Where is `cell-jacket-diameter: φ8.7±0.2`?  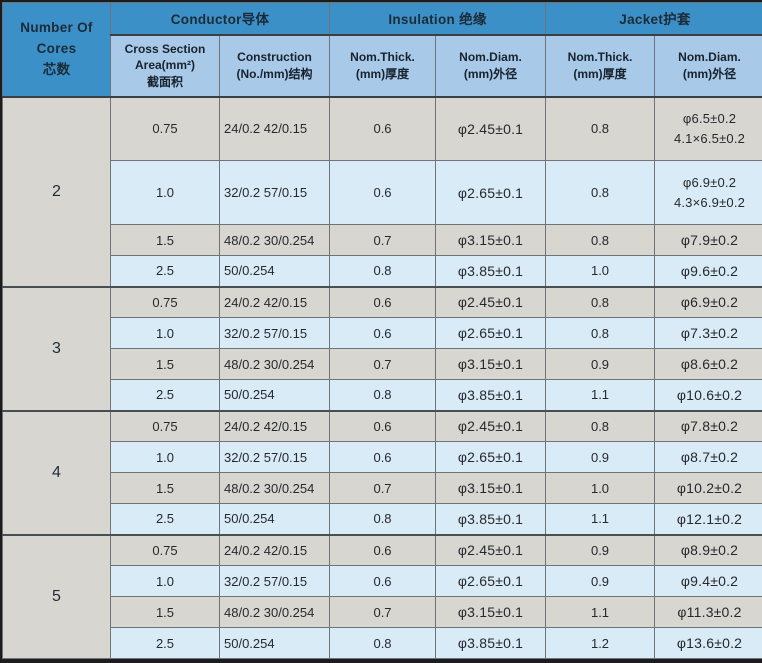
cell-jacket-diameter: φ8.7±0.2 is located at coordinates (708, 457).